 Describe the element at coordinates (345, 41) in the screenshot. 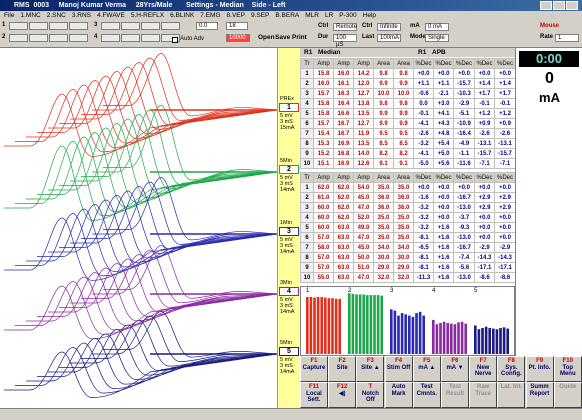

I see `field-value: 100 µS` at that location.